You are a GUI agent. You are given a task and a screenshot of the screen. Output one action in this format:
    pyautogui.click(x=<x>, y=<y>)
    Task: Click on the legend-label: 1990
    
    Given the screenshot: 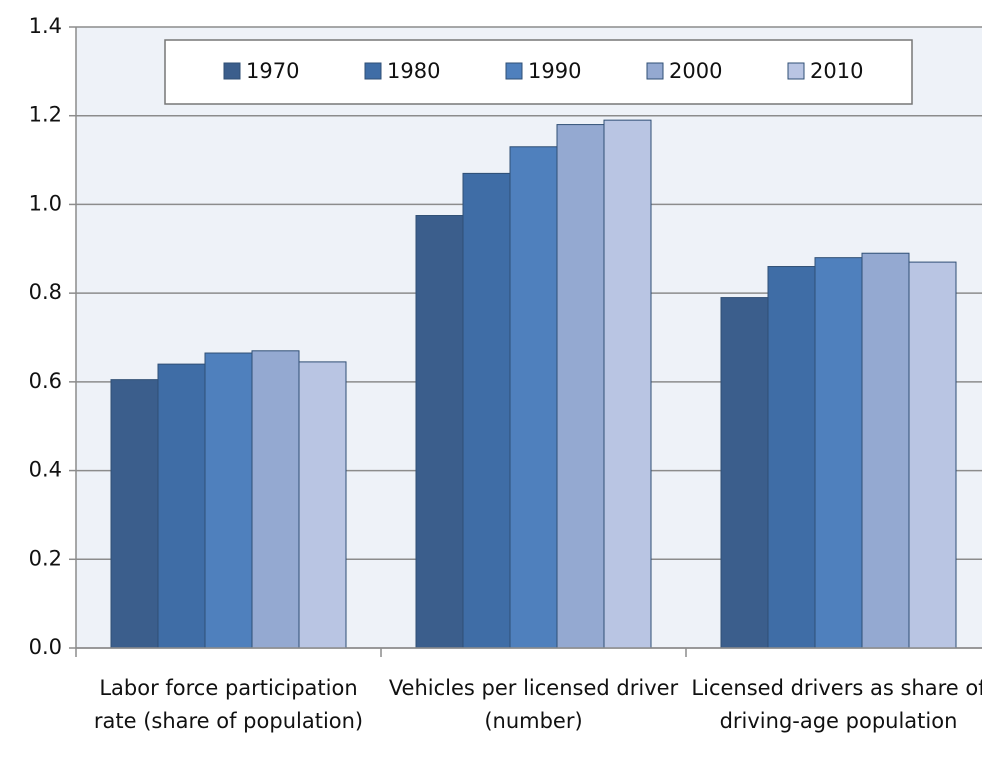 What is the action you would take?
    pyautogui.click(x=554, y=71)
    